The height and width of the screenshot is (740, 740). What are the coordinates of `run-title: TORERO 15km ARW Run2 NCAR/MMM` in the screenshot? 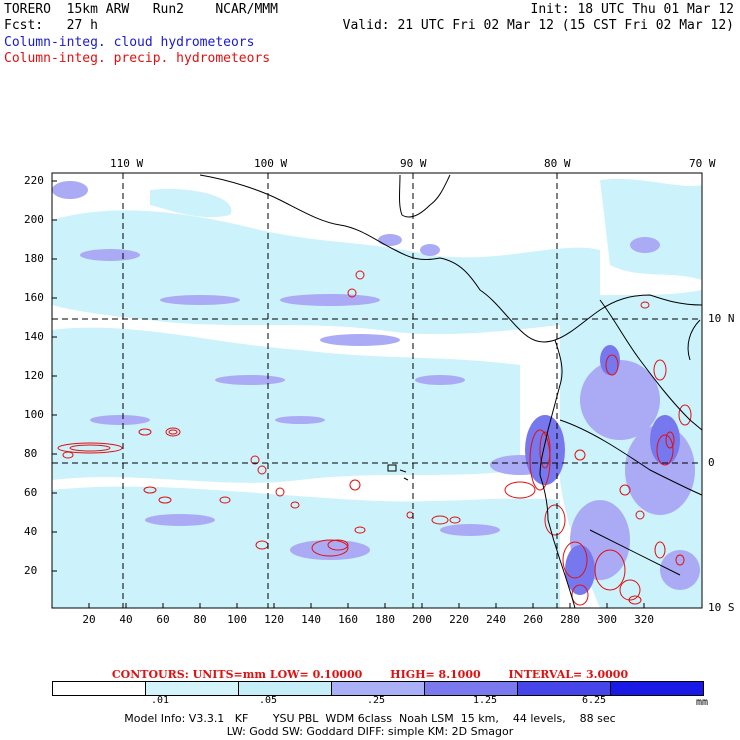 It's located at (141, 9).